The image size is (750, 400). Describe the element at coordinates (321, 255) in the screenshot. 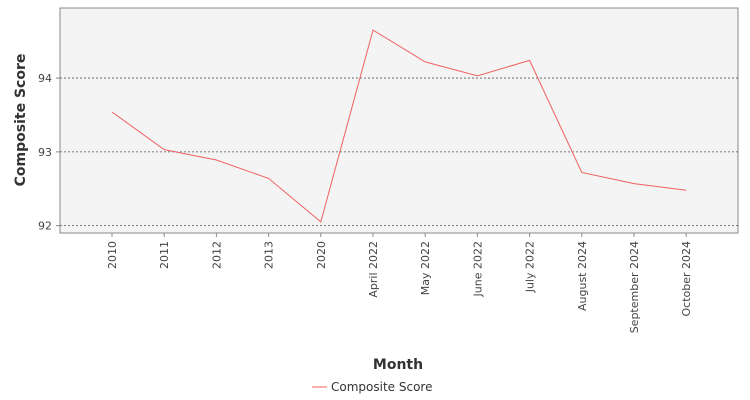

I see `x-tick-label-4: 2020` at that location.